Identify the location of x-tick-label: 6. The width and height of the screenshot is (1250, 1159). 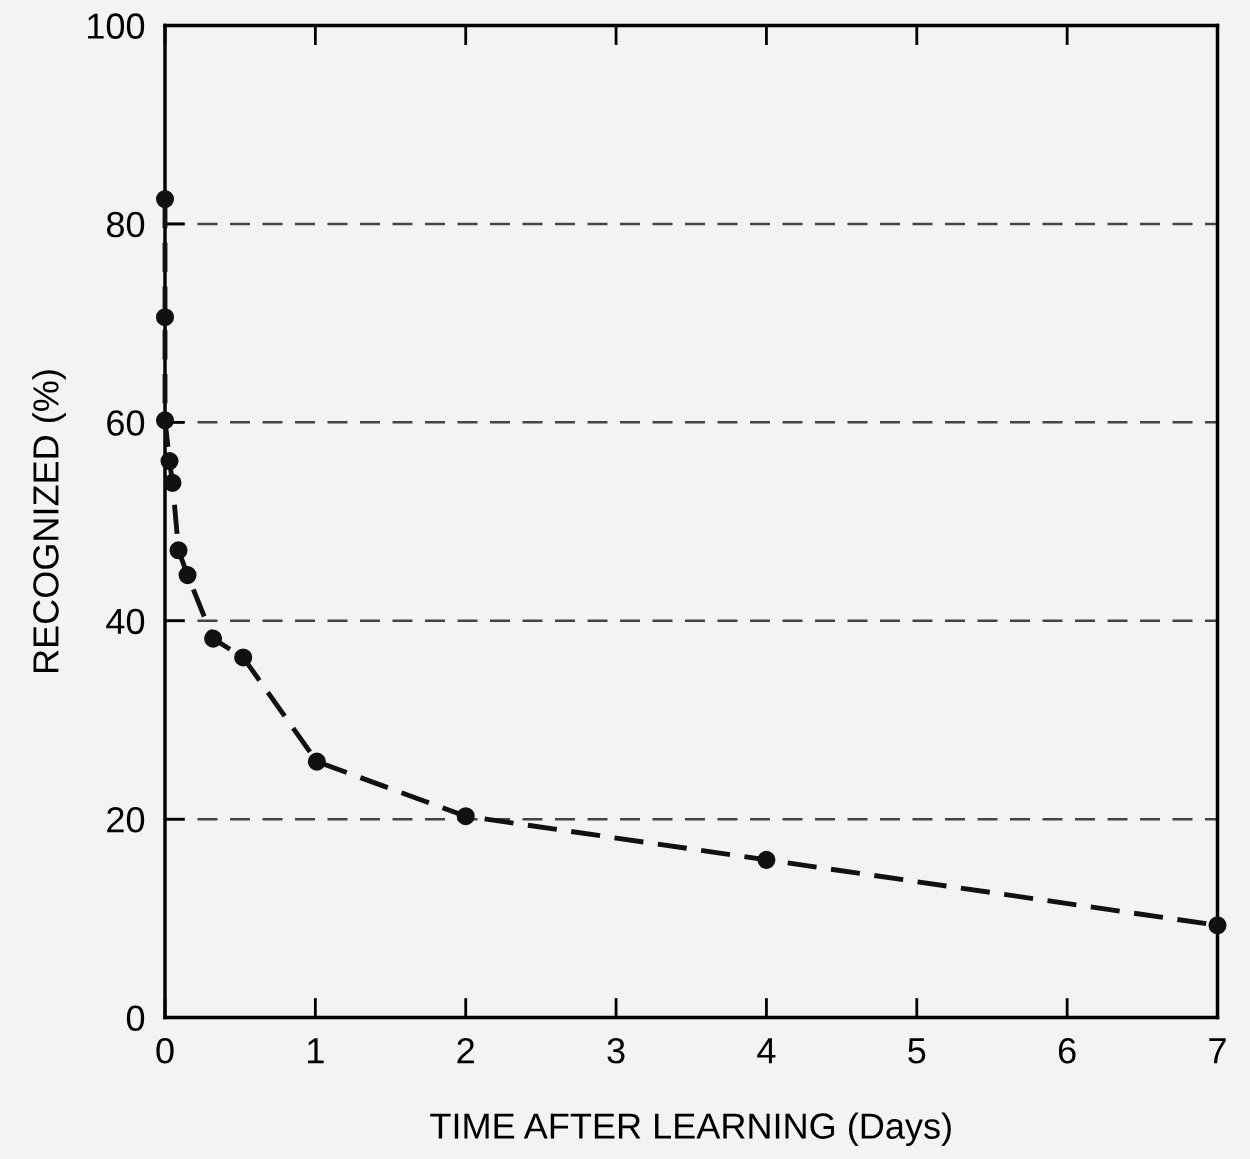
(1067, 1051).